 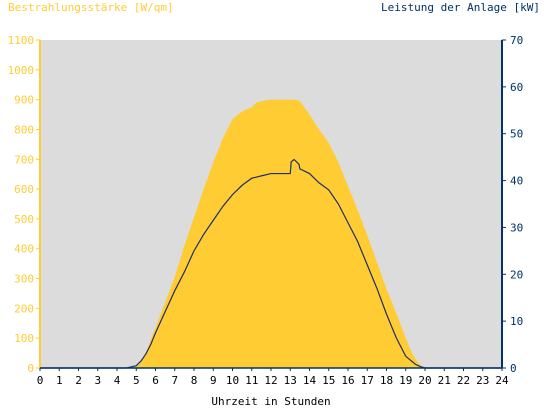 What do you see at coordinates (386, 380) in the screenshot?
I see `x-tick-label: 18` at bounding box center [386, 380].